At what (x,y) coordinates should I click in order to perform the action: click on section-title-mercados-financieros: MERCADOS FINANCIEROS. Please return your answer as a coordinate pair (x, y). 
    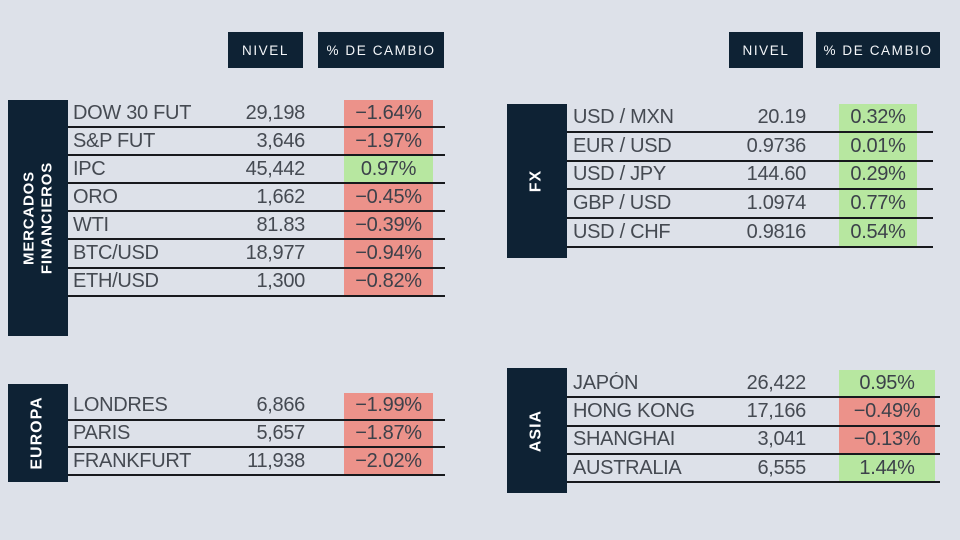
    Looking at the image, I should click on (37, 218).